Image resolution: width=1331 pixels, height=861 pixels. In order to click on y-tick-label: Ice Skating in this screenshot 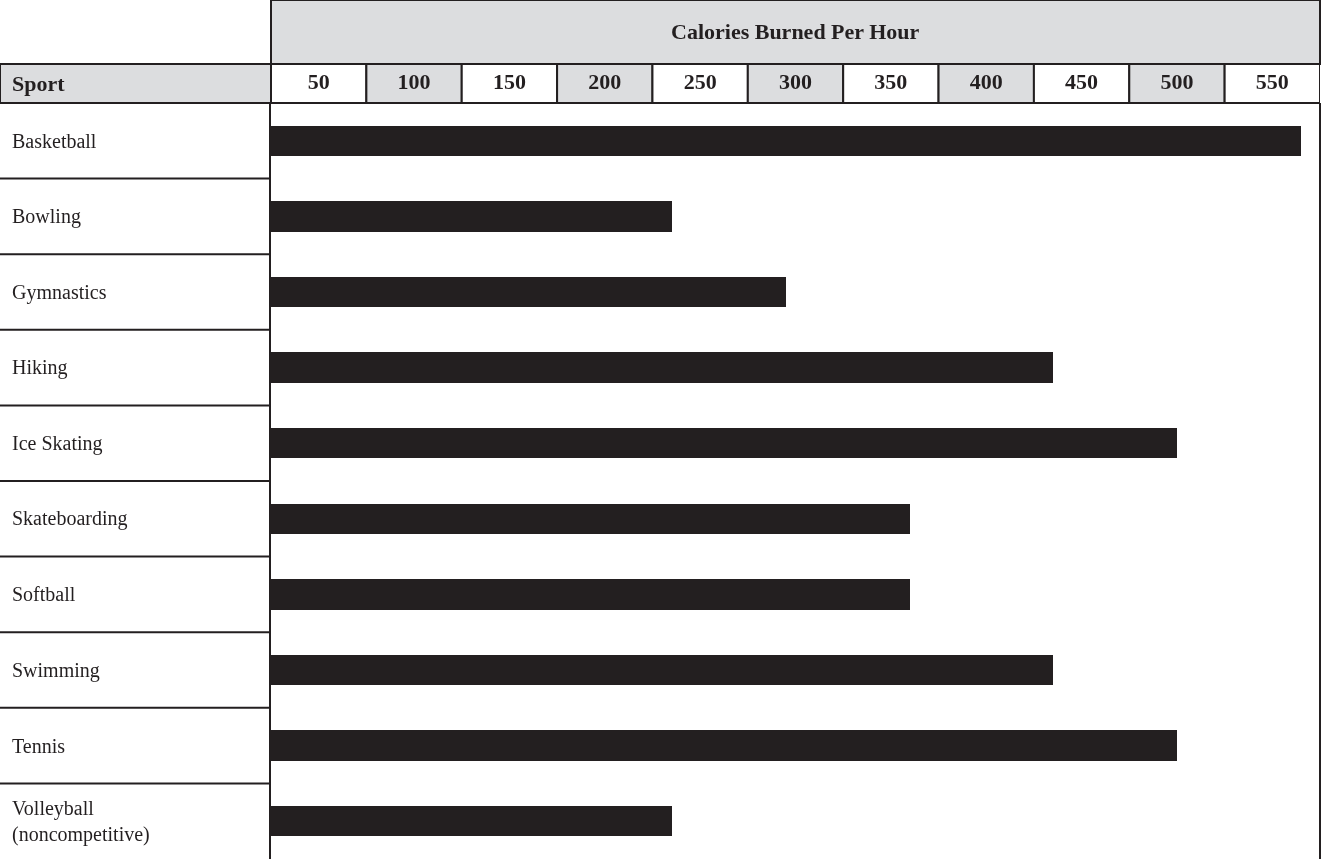, I will do `click(57, 443)`.